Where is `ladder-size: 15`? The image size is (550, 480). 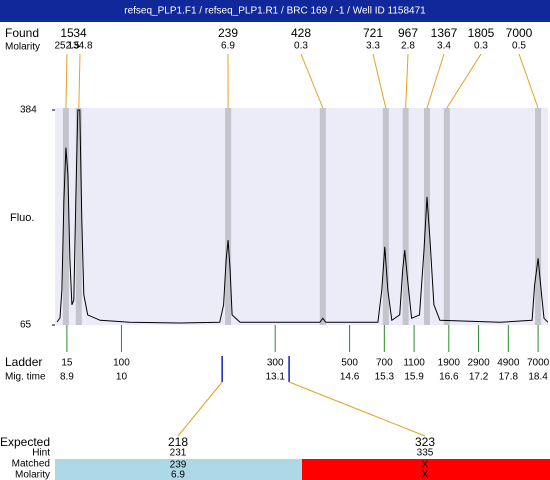 ladder-size: 15 is located at coordinates (67, 363).